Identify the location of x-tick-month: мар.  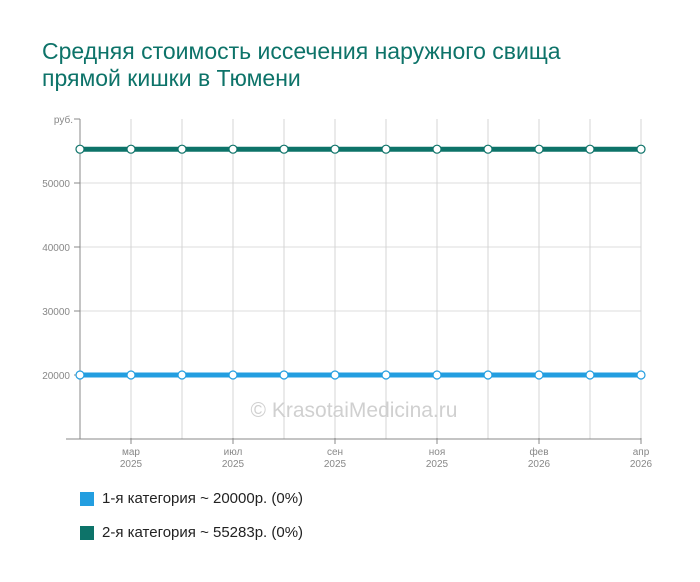
(131, 452).